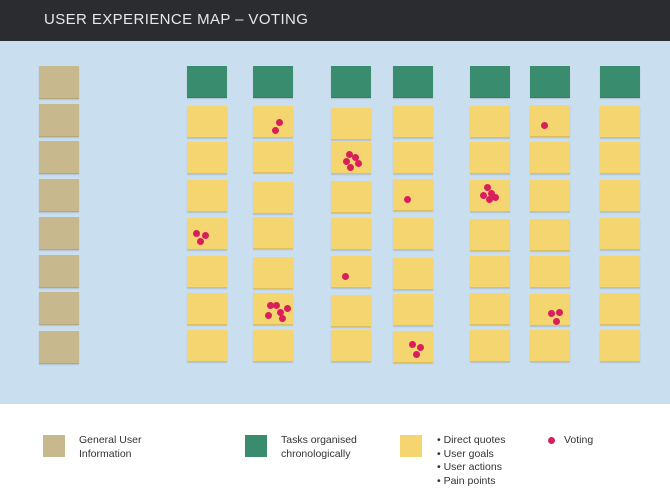 The width and height of the screenshot is (670, 501). Describe the element at coordinates (465, 453) in the screenshot. I see `legend-bullet-user-goals: • User goals` at that location.